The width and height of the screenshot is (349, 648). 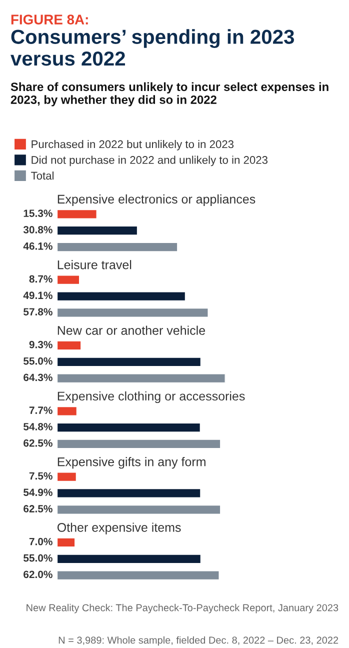 I want to click on text: New Reality Check: The Paycheck-To-Paycheck Report, January 2023, so click(x=182, y=609).